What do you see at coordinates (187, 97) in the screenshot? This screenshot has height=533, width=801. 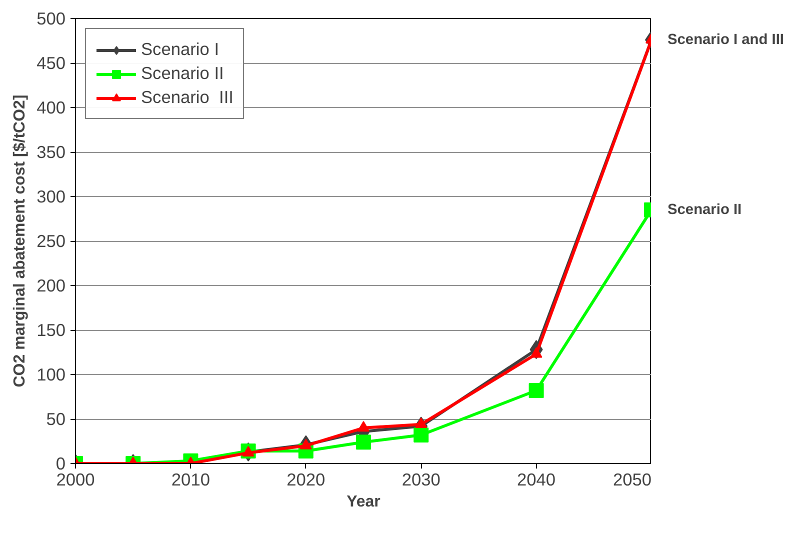 I see `legend-label: Scenario III` at bounding box center [187, 97].